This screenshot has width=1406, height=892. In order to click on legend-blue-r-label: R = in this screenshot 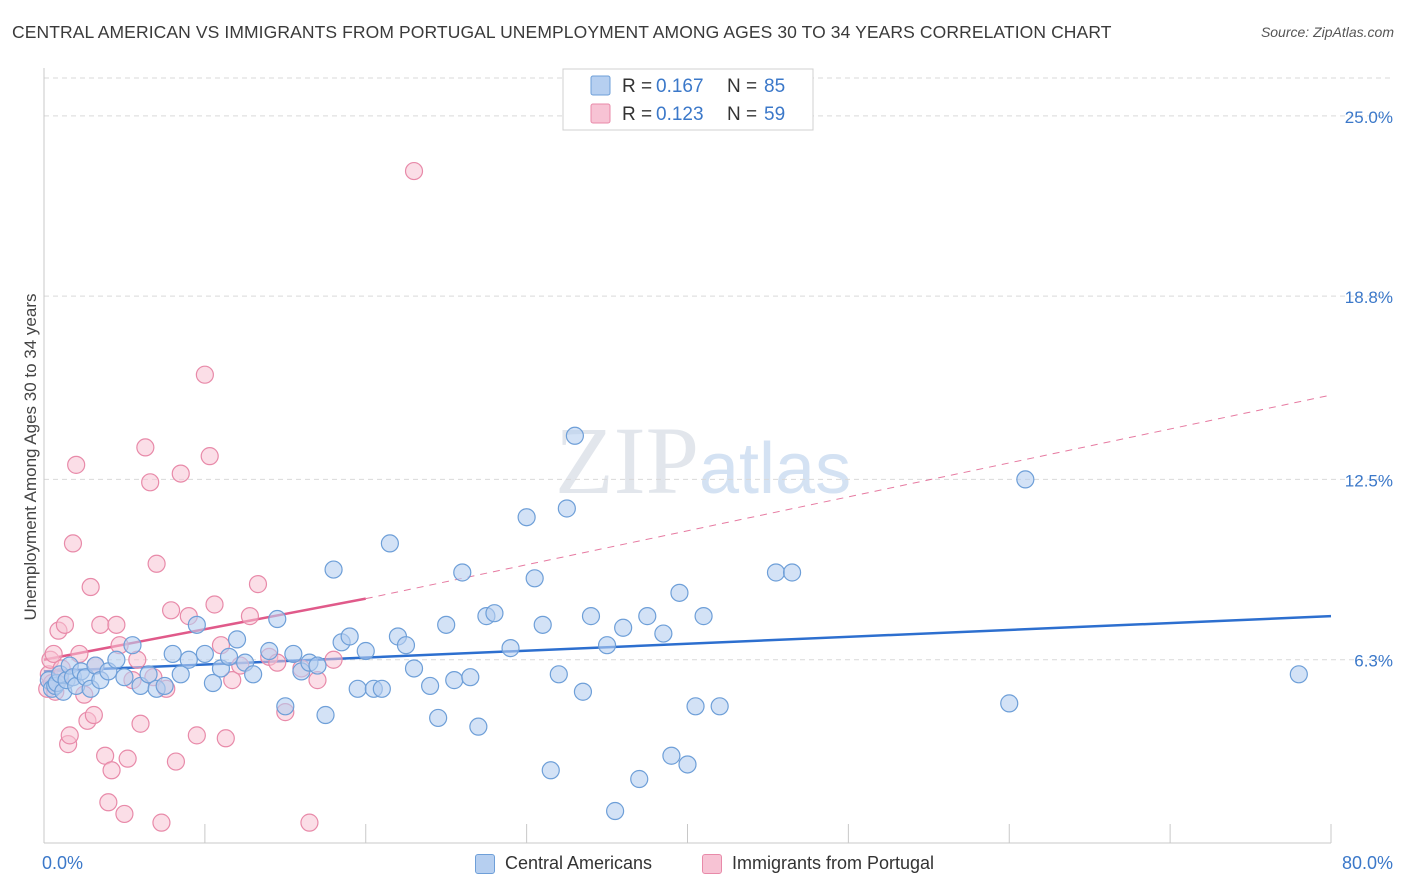, I will do `click(637, 86)`.